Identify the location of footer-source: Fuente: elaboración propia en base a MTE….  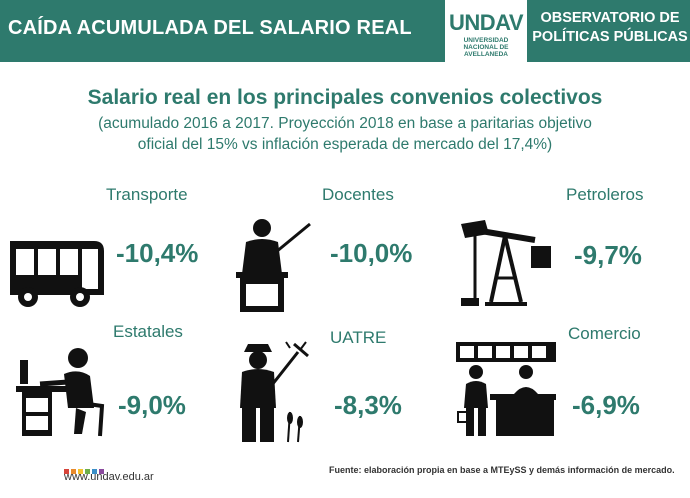
(502, 470).